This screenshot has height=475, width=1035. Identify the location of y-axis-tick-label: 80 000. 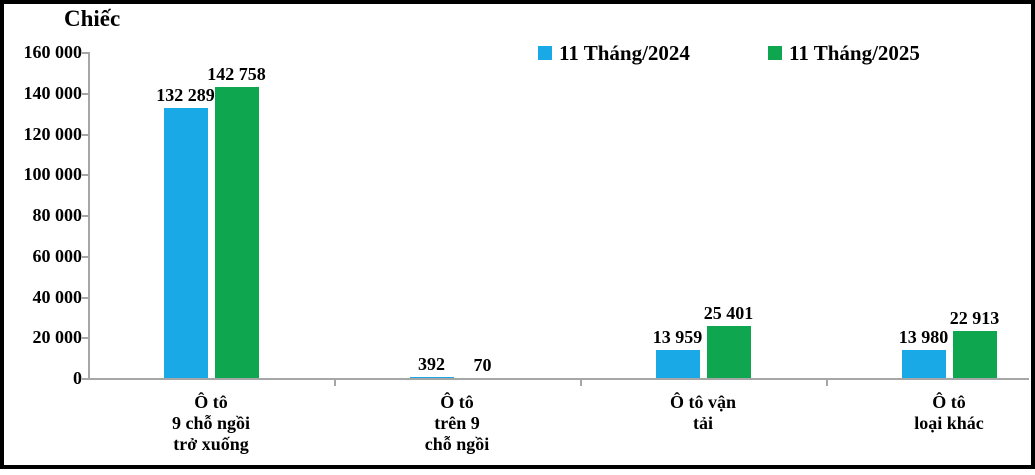
(57, 215).